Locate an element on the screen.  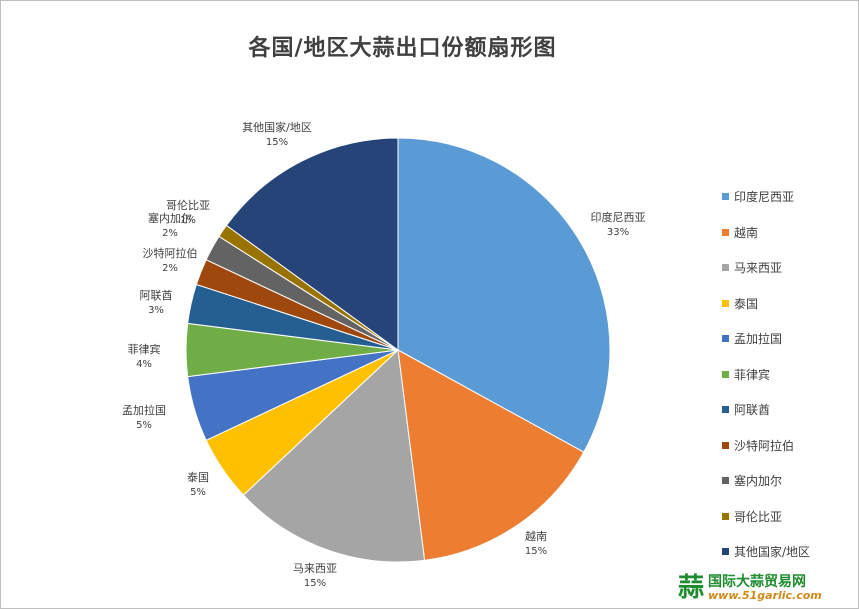
legend-item: 沙特阿拉伯 is located at coordinates (782, 446).